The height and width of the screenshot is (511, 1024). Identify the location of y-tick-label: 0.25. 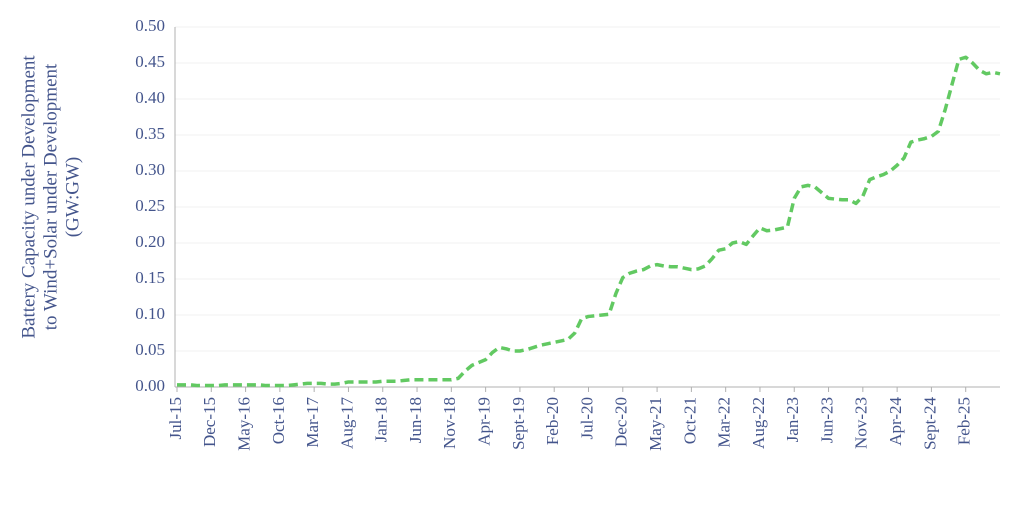
(150, 205).